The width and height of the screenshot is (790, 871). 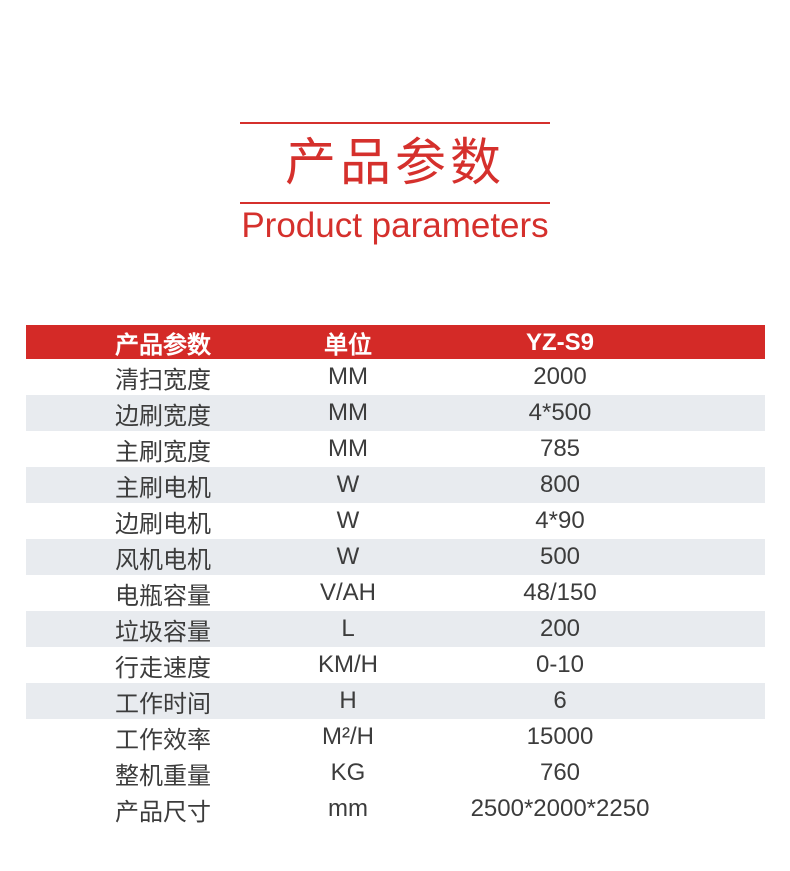 I want to click on row-unit: V/AH, so click(x=347, y=592).